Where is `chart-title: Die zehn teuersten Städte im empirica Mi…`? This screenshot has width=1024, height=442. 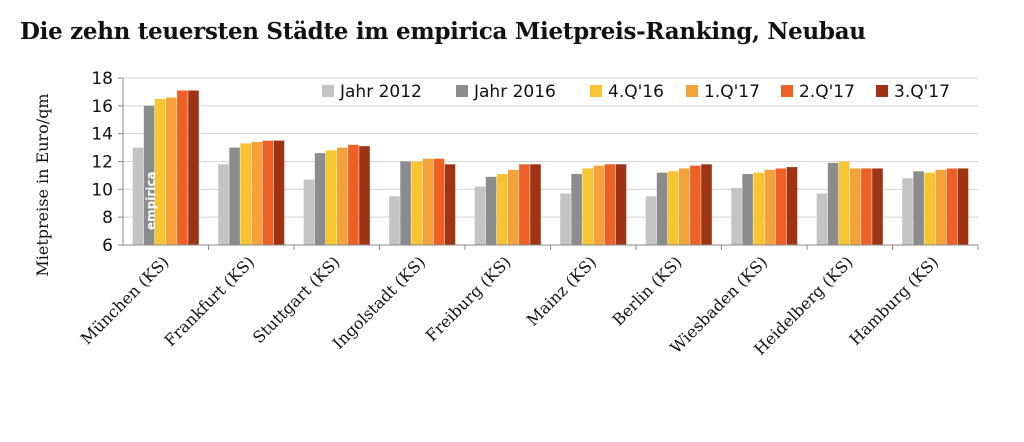 chart-title: Die zehn teuersten Städte im empirica Mi… is located at coordinates (443, 31).